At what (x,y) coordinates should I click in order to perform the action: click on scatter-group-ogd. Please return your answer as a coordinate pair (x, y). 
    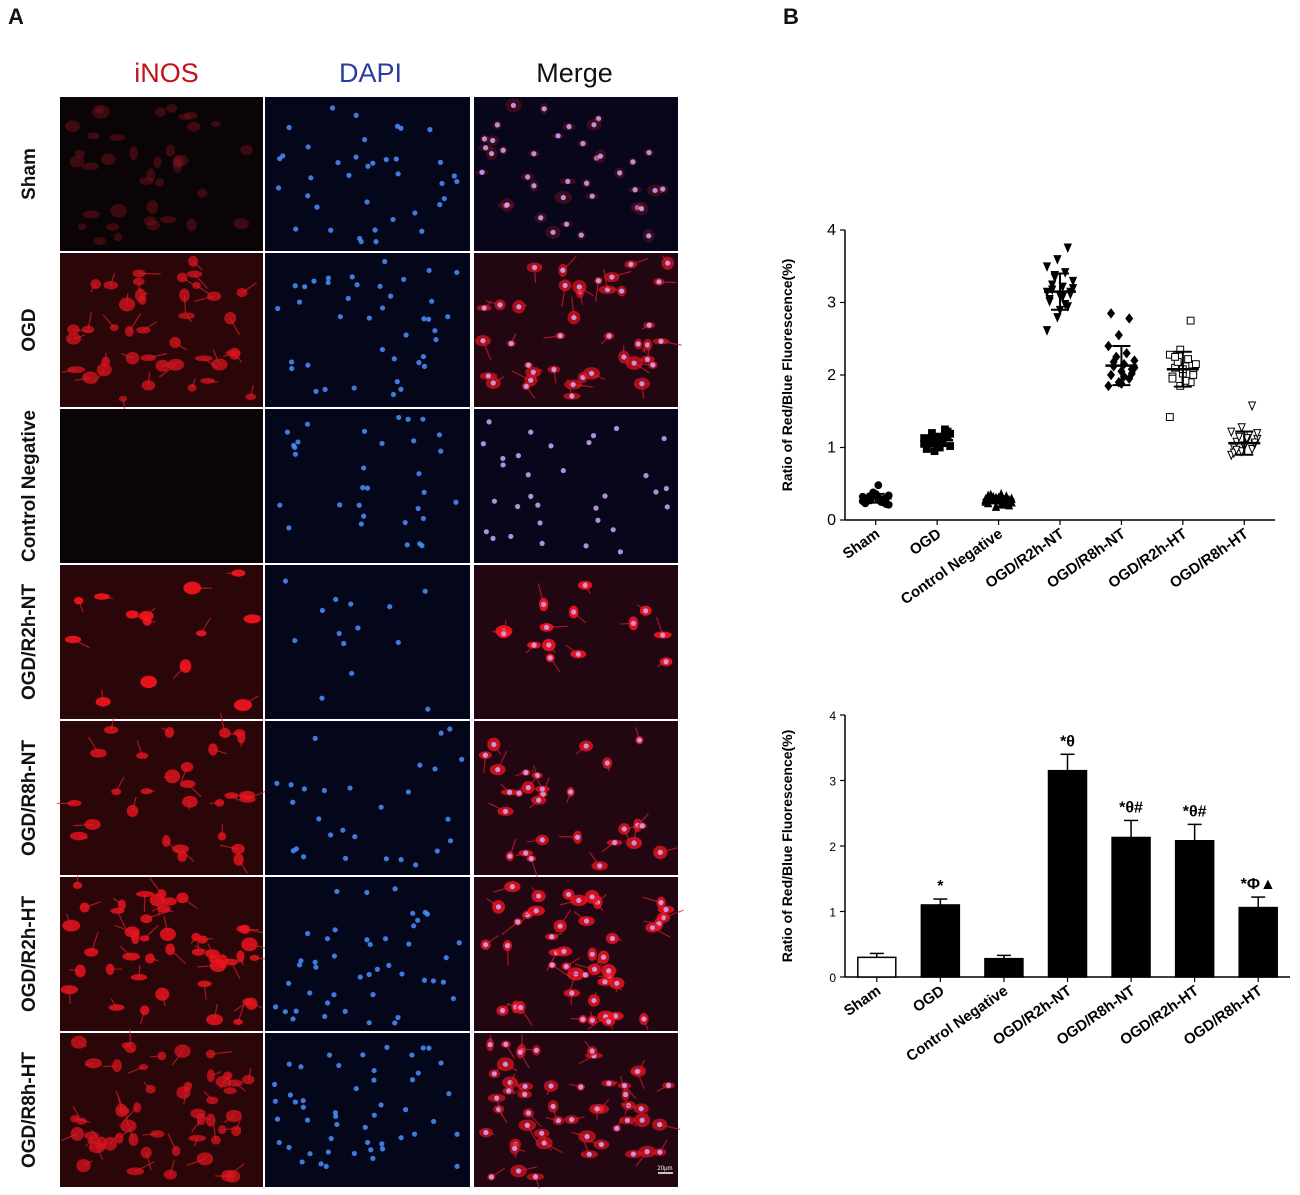
    Looking at the image, I should click on (937, 440).